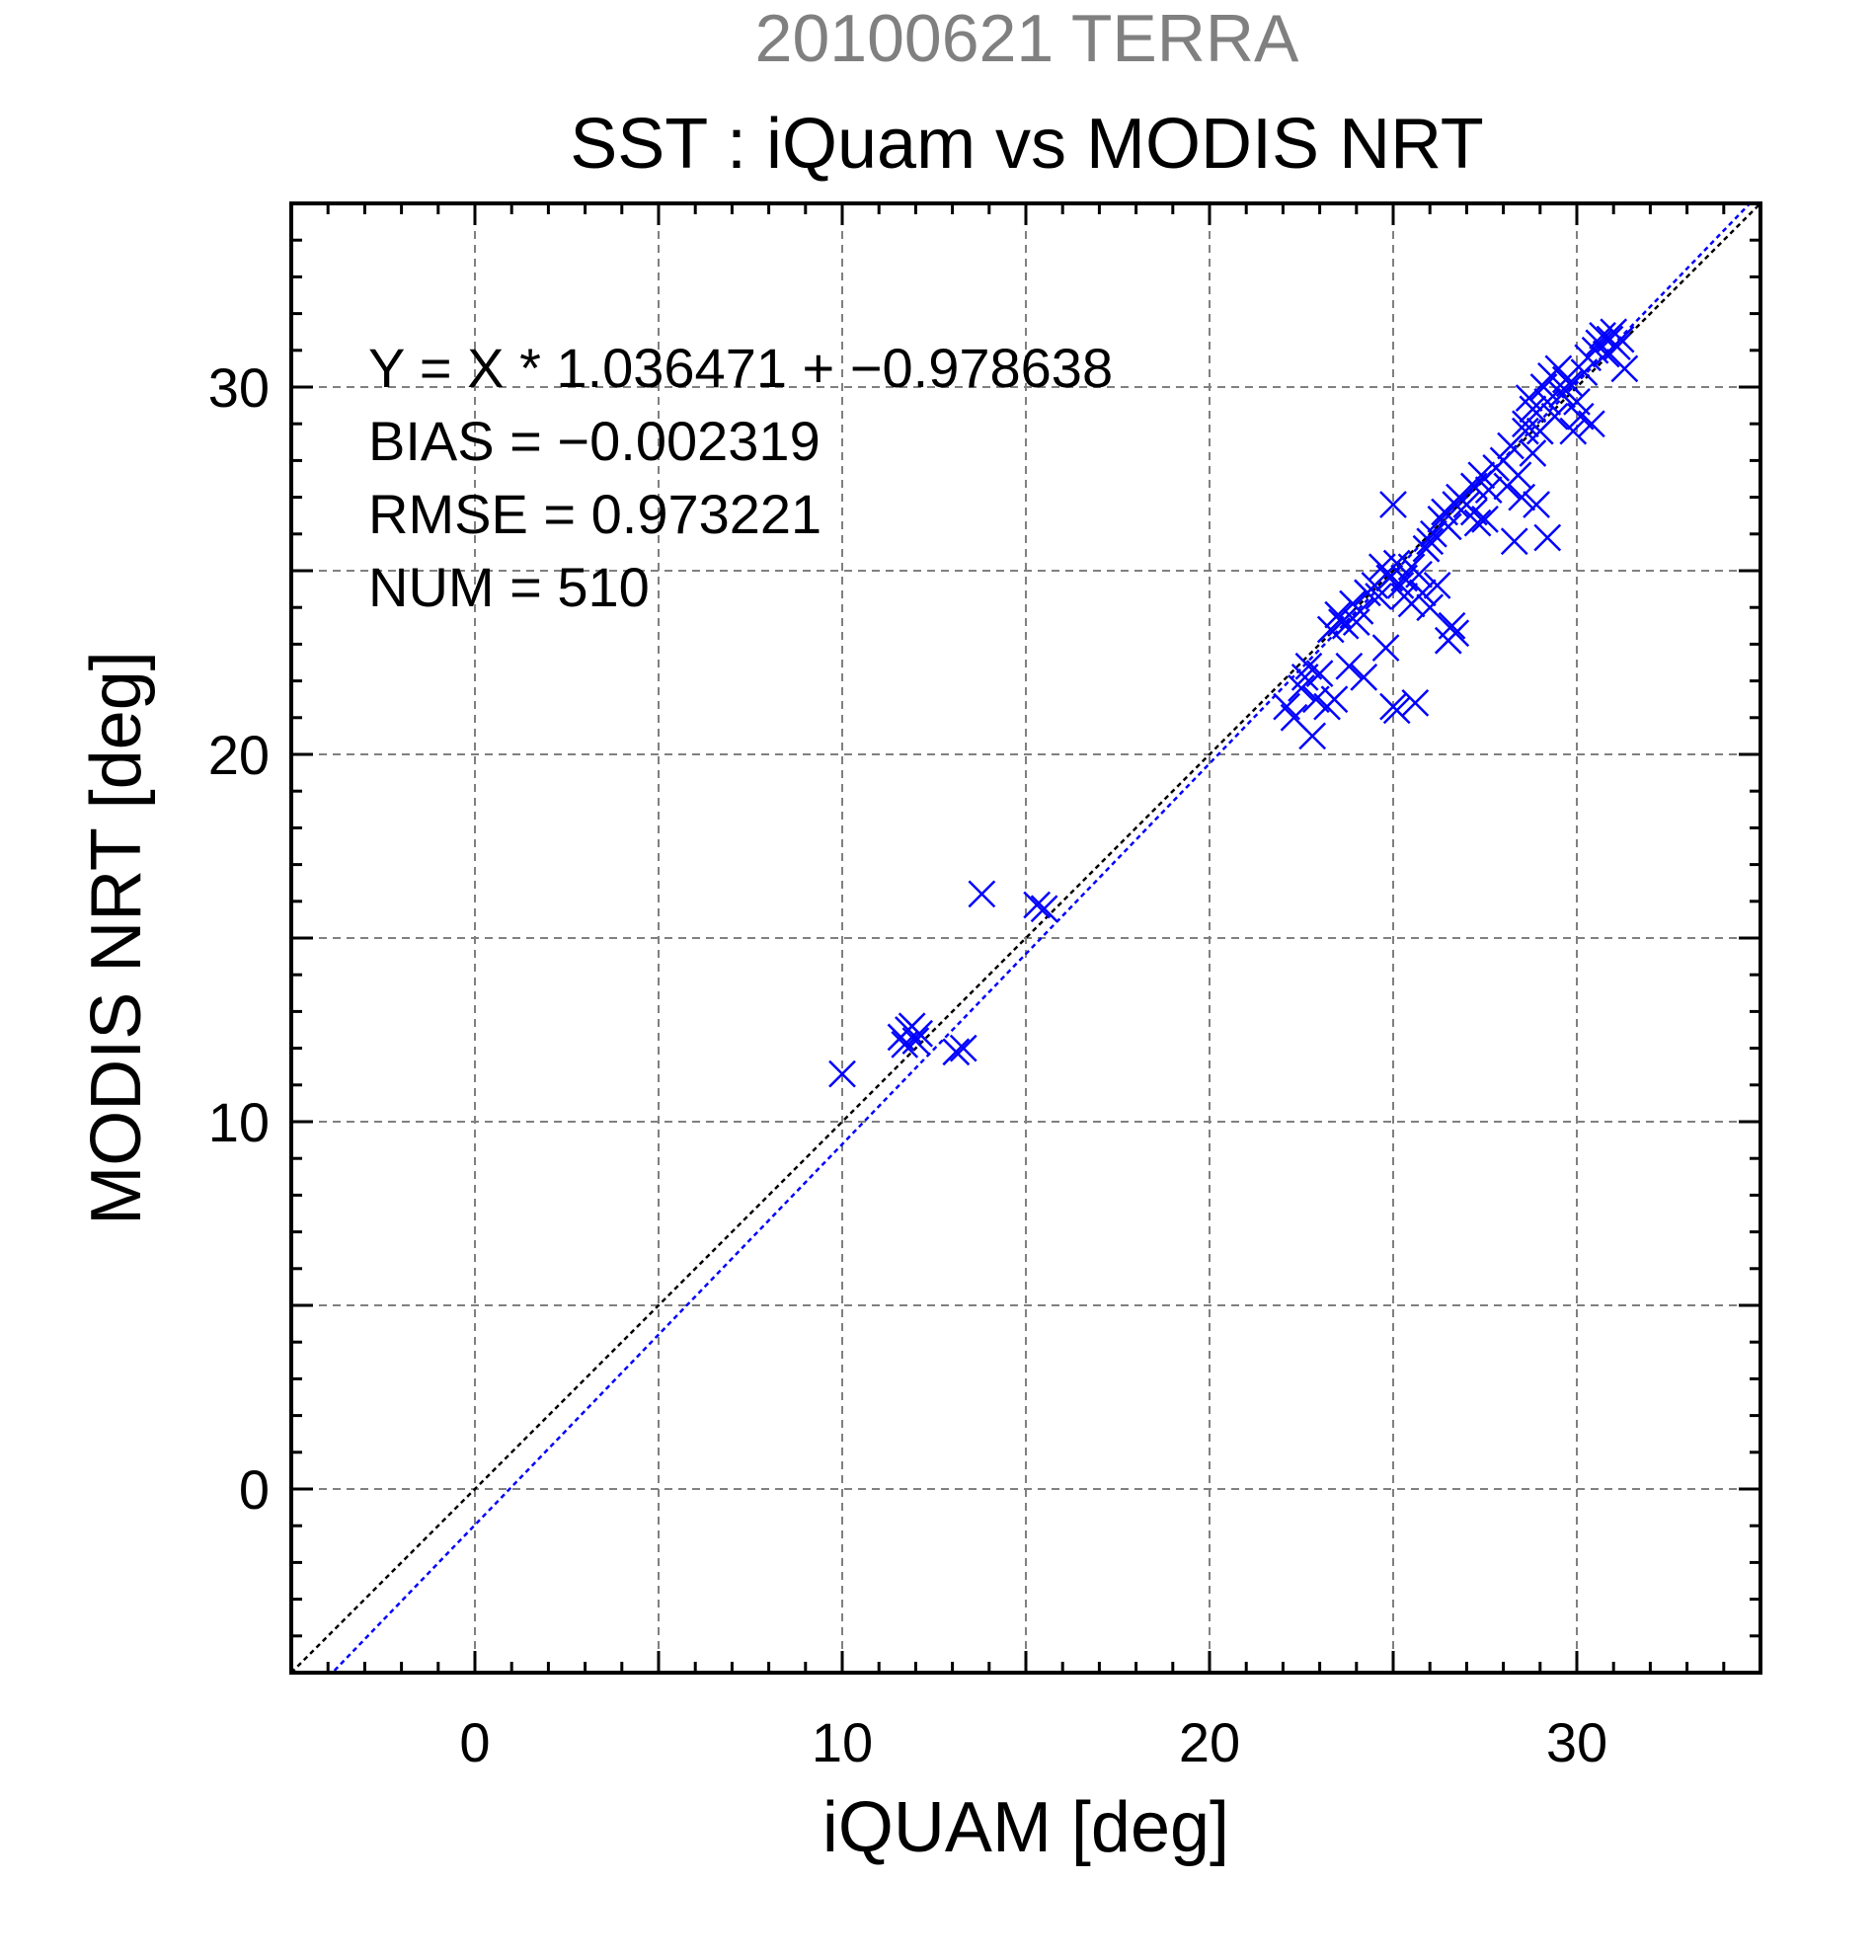 The width and height of the screenshot is (1876, 1960). What do you see at coordinates (116, 938) in the screenshot?
I see `y-axis-label: MODIS NRT [deg]` at bounding box center [116, 938].